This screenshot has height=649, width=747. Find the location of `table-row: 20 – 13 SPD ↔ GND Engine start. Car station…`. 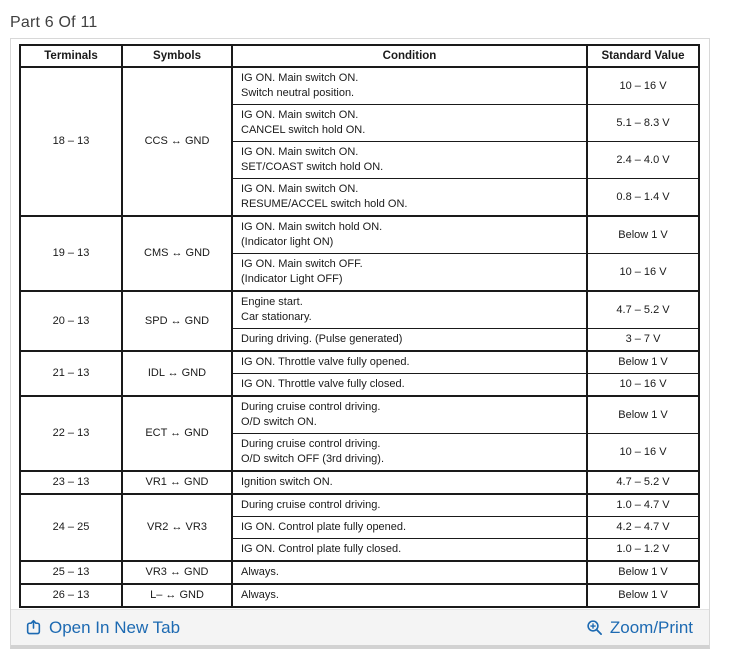

table-row: 20 – 13 SPD ↔ GND Engine start. Car station… is located at coordinates (359, 320).